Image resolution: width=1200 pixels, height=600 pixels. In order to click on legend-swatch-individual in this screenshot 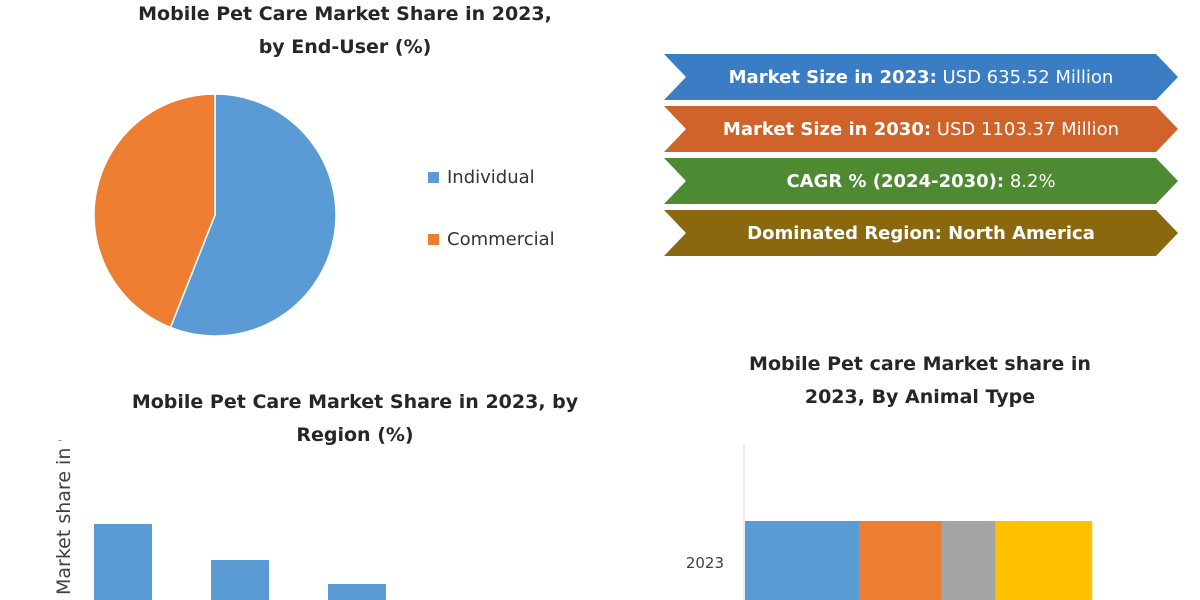, I will do `click(433, 177)`.